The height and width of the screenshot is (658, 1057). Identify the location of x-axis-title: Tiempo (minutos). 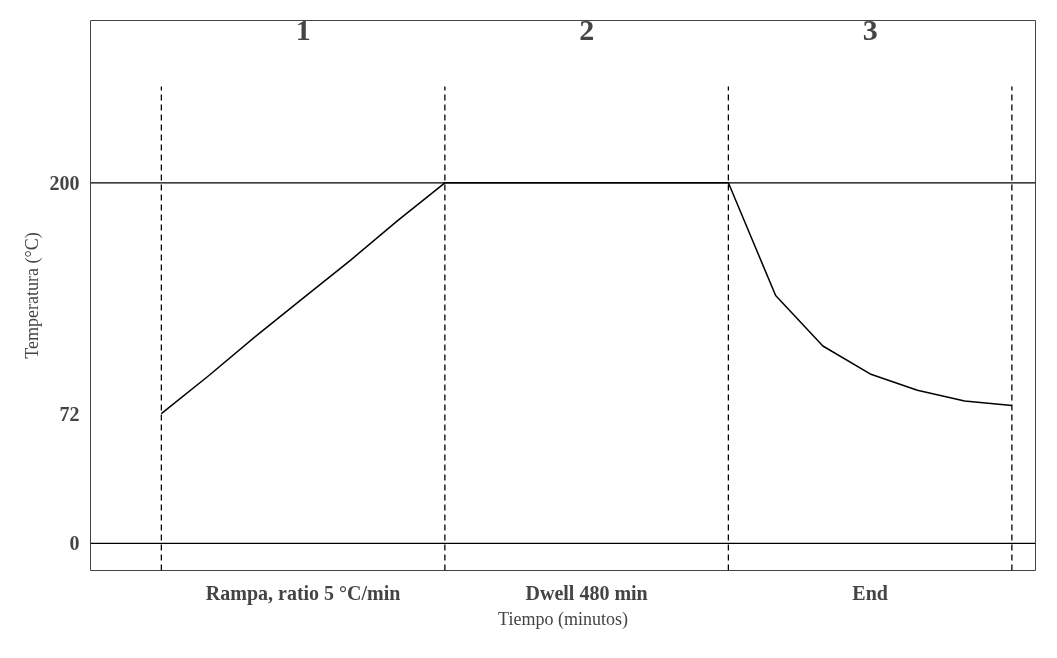
(563, 619).